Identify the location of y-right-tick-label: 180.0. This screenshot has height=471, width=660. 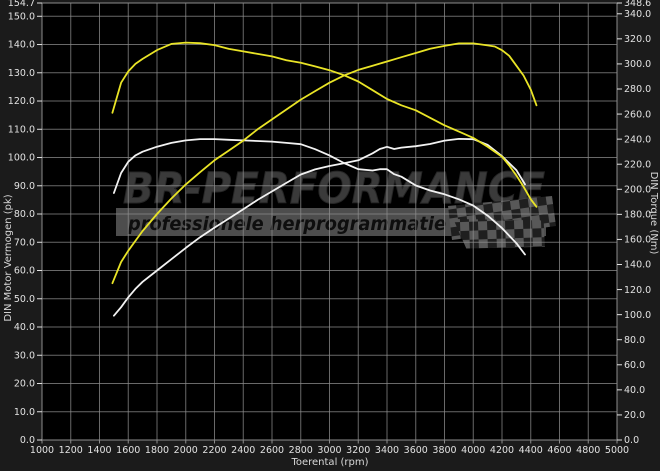
(637, 215).